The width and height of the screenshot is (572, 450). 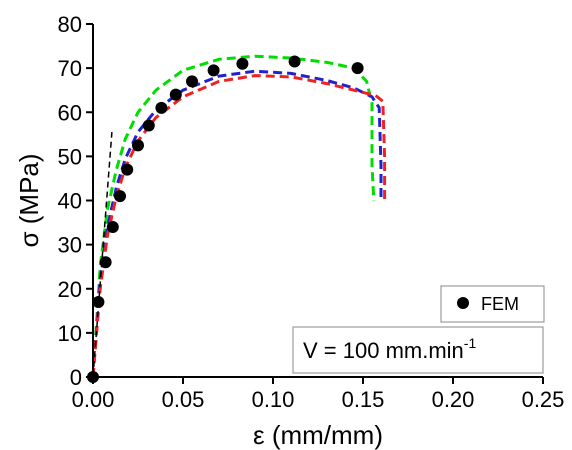 I want to click on y-tick-label: 70, so click(x=70, y=68).